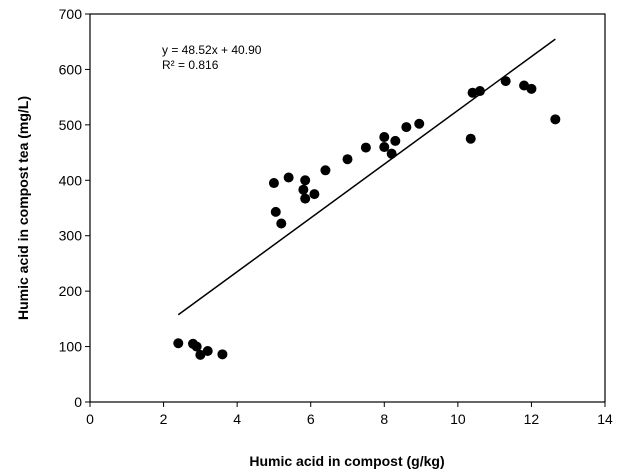 This screenshot has width=632, height=473. What do you see at coordinates (532, 419) in the screenshot?
I see `x-tick-label: 12` at bounding box center [532, 419].